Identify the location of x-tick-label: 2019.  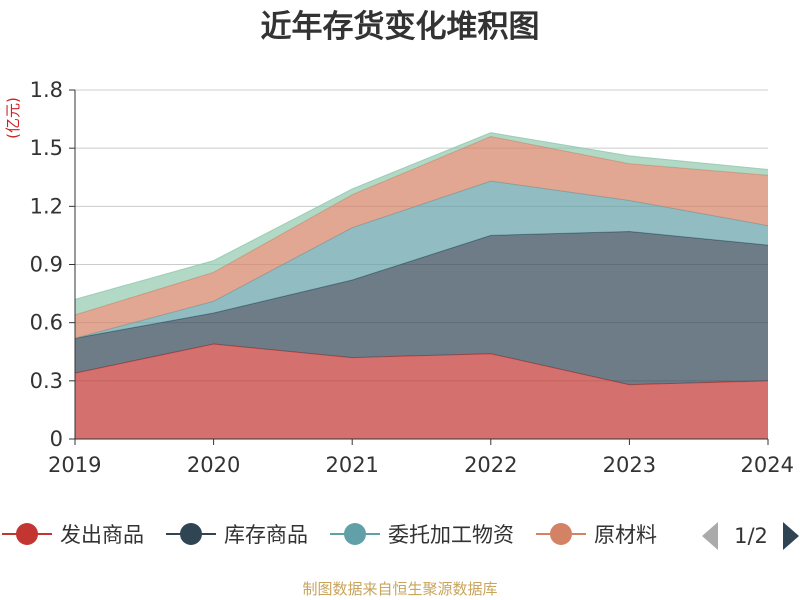
(74, 465).